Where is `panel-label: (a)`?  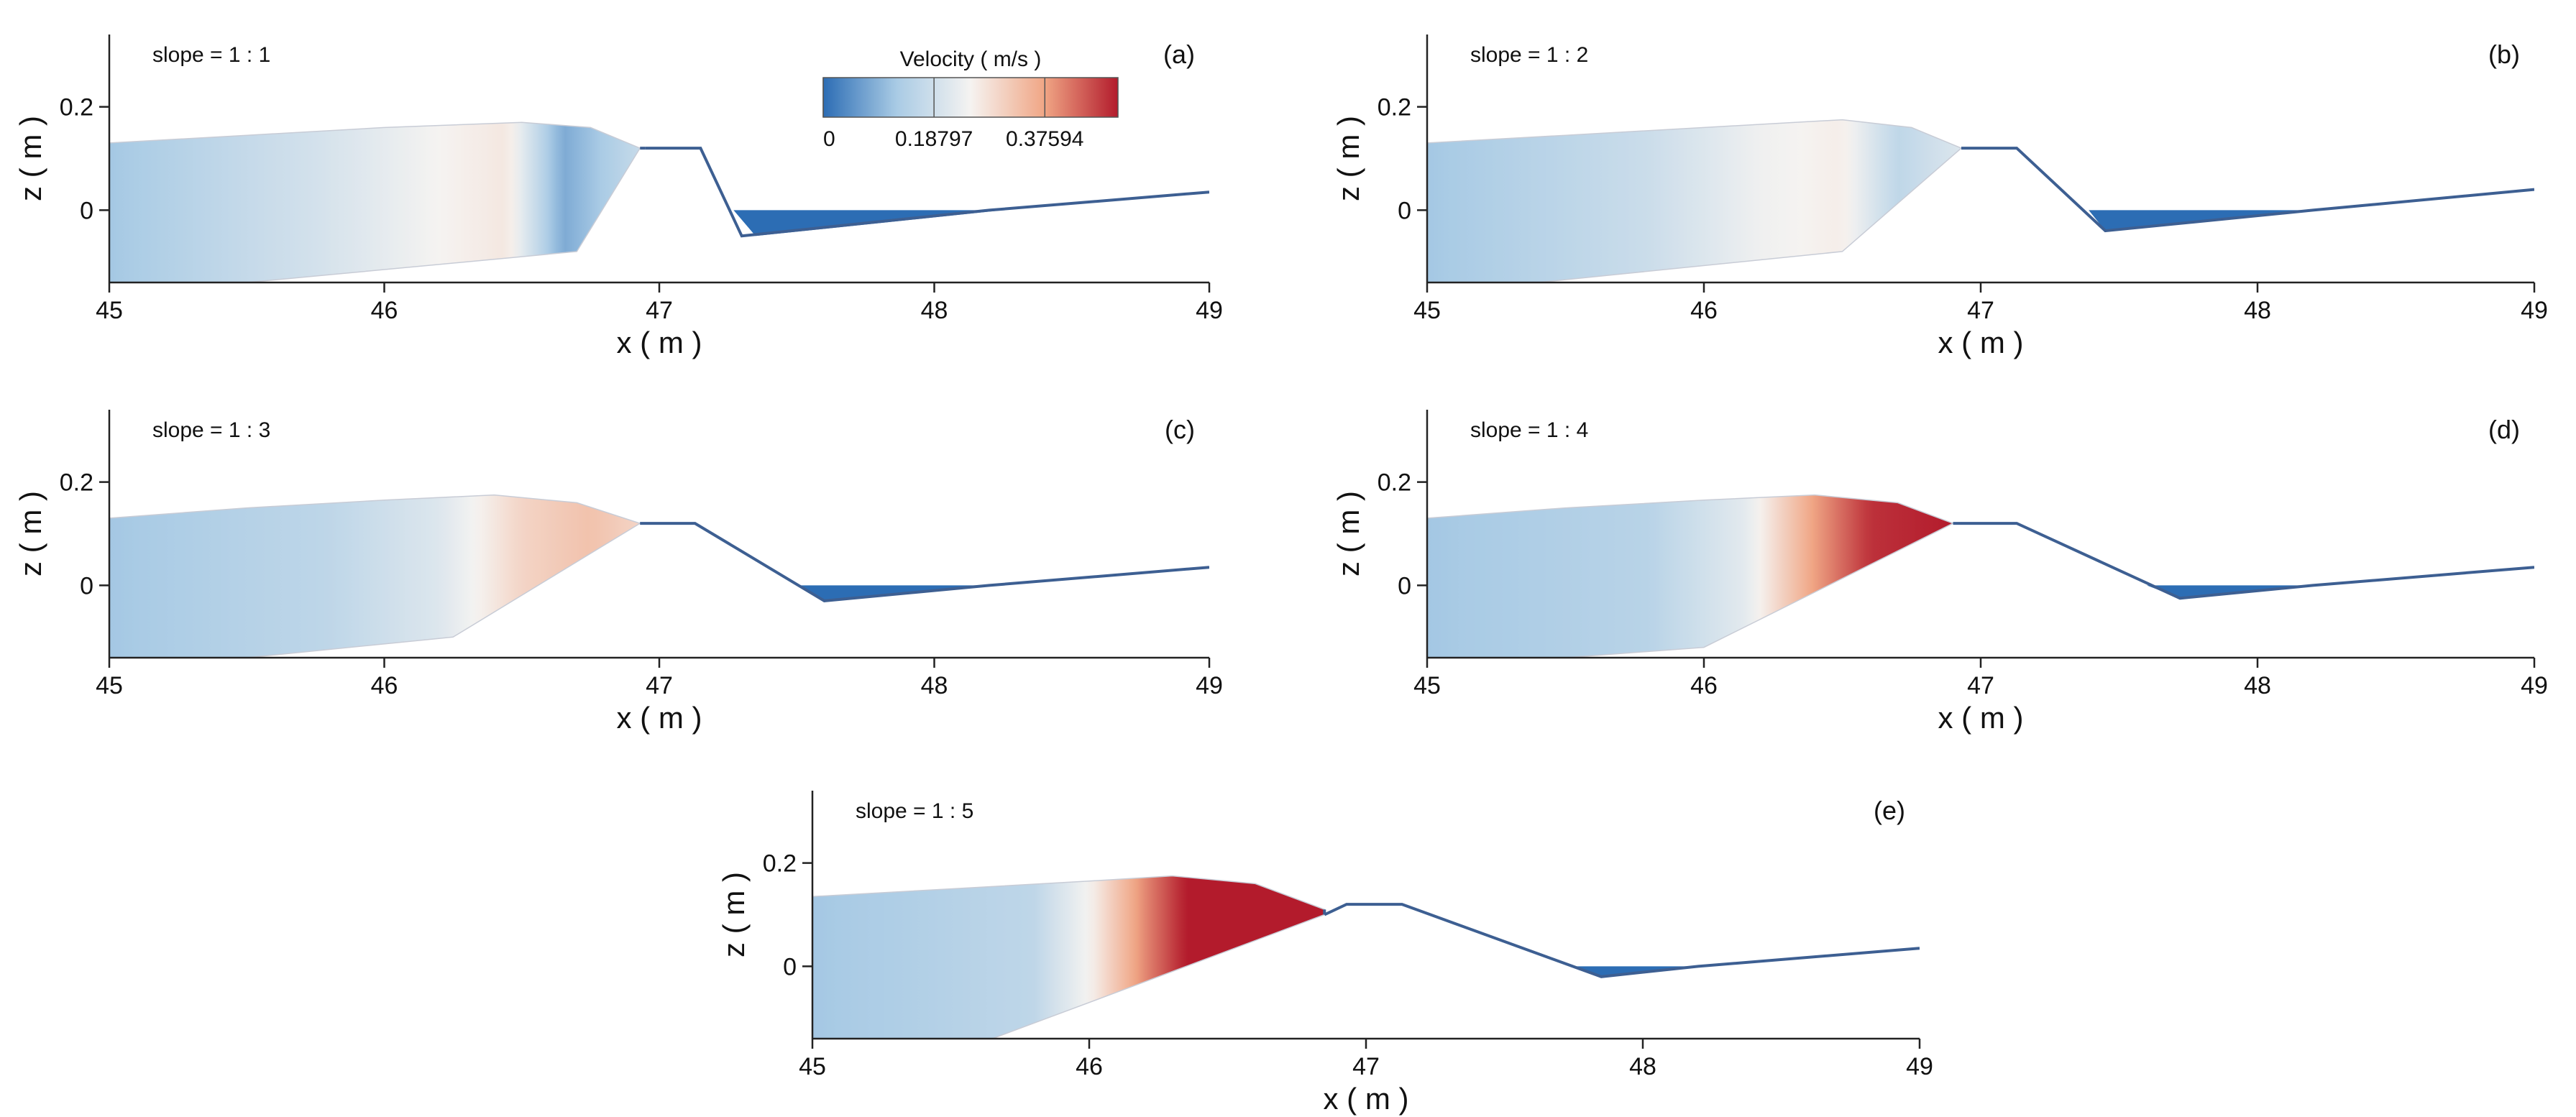
panel-label: (a) is located at coordinates (1179, 54).